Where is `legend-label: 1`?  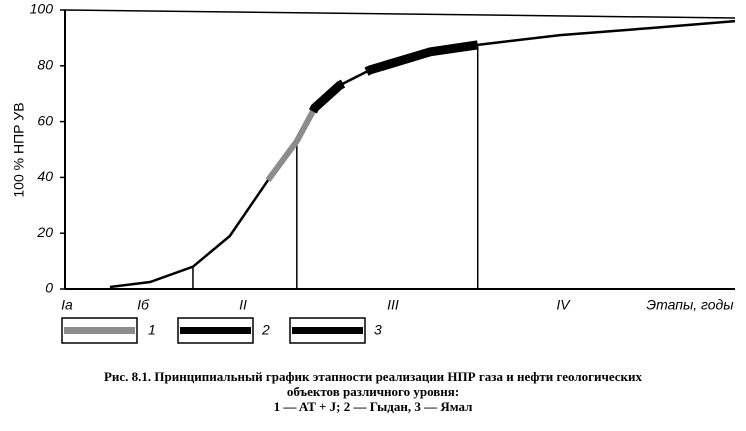 legend-label: 1 is located at coordinates (152, 330).